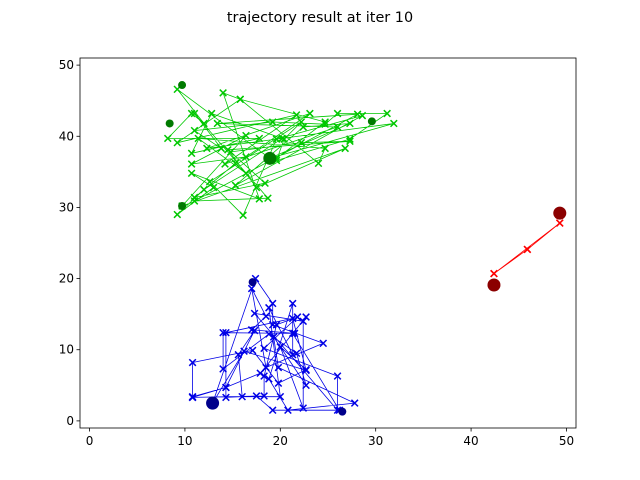 The image size is (640, 480). What do you see at coordinates (330, 438) in the screenshot?
I see `x-axis: 0 10 20 30 40 50` at bounding box center [330, 438].